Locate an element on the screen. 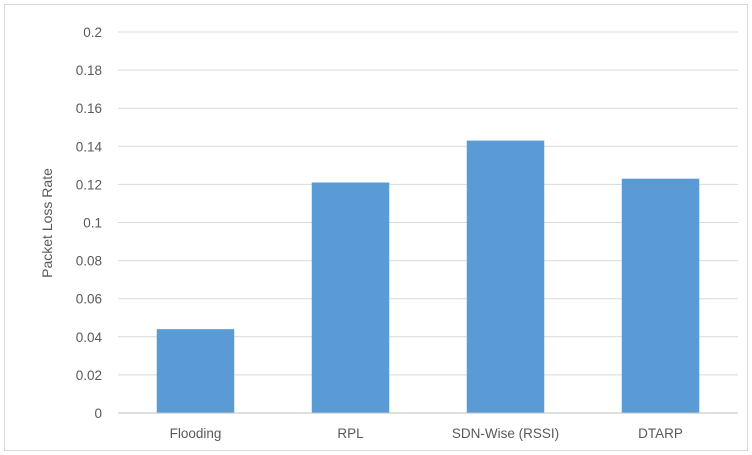 The height and width of the screenshot is (455, 752). y-tick-label: 0 is located at coordinates (98, 413).